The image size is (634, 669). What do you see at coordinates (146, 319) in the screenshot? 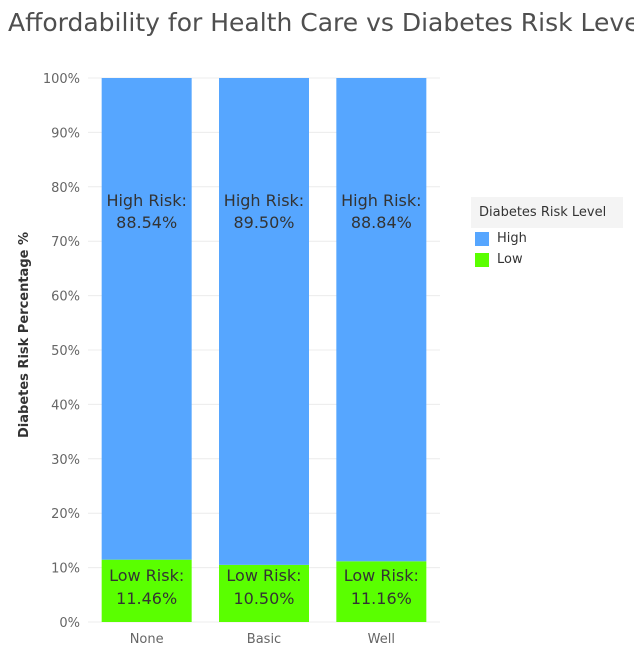
I see `bar-high-none` at bounding box center [146, 319].